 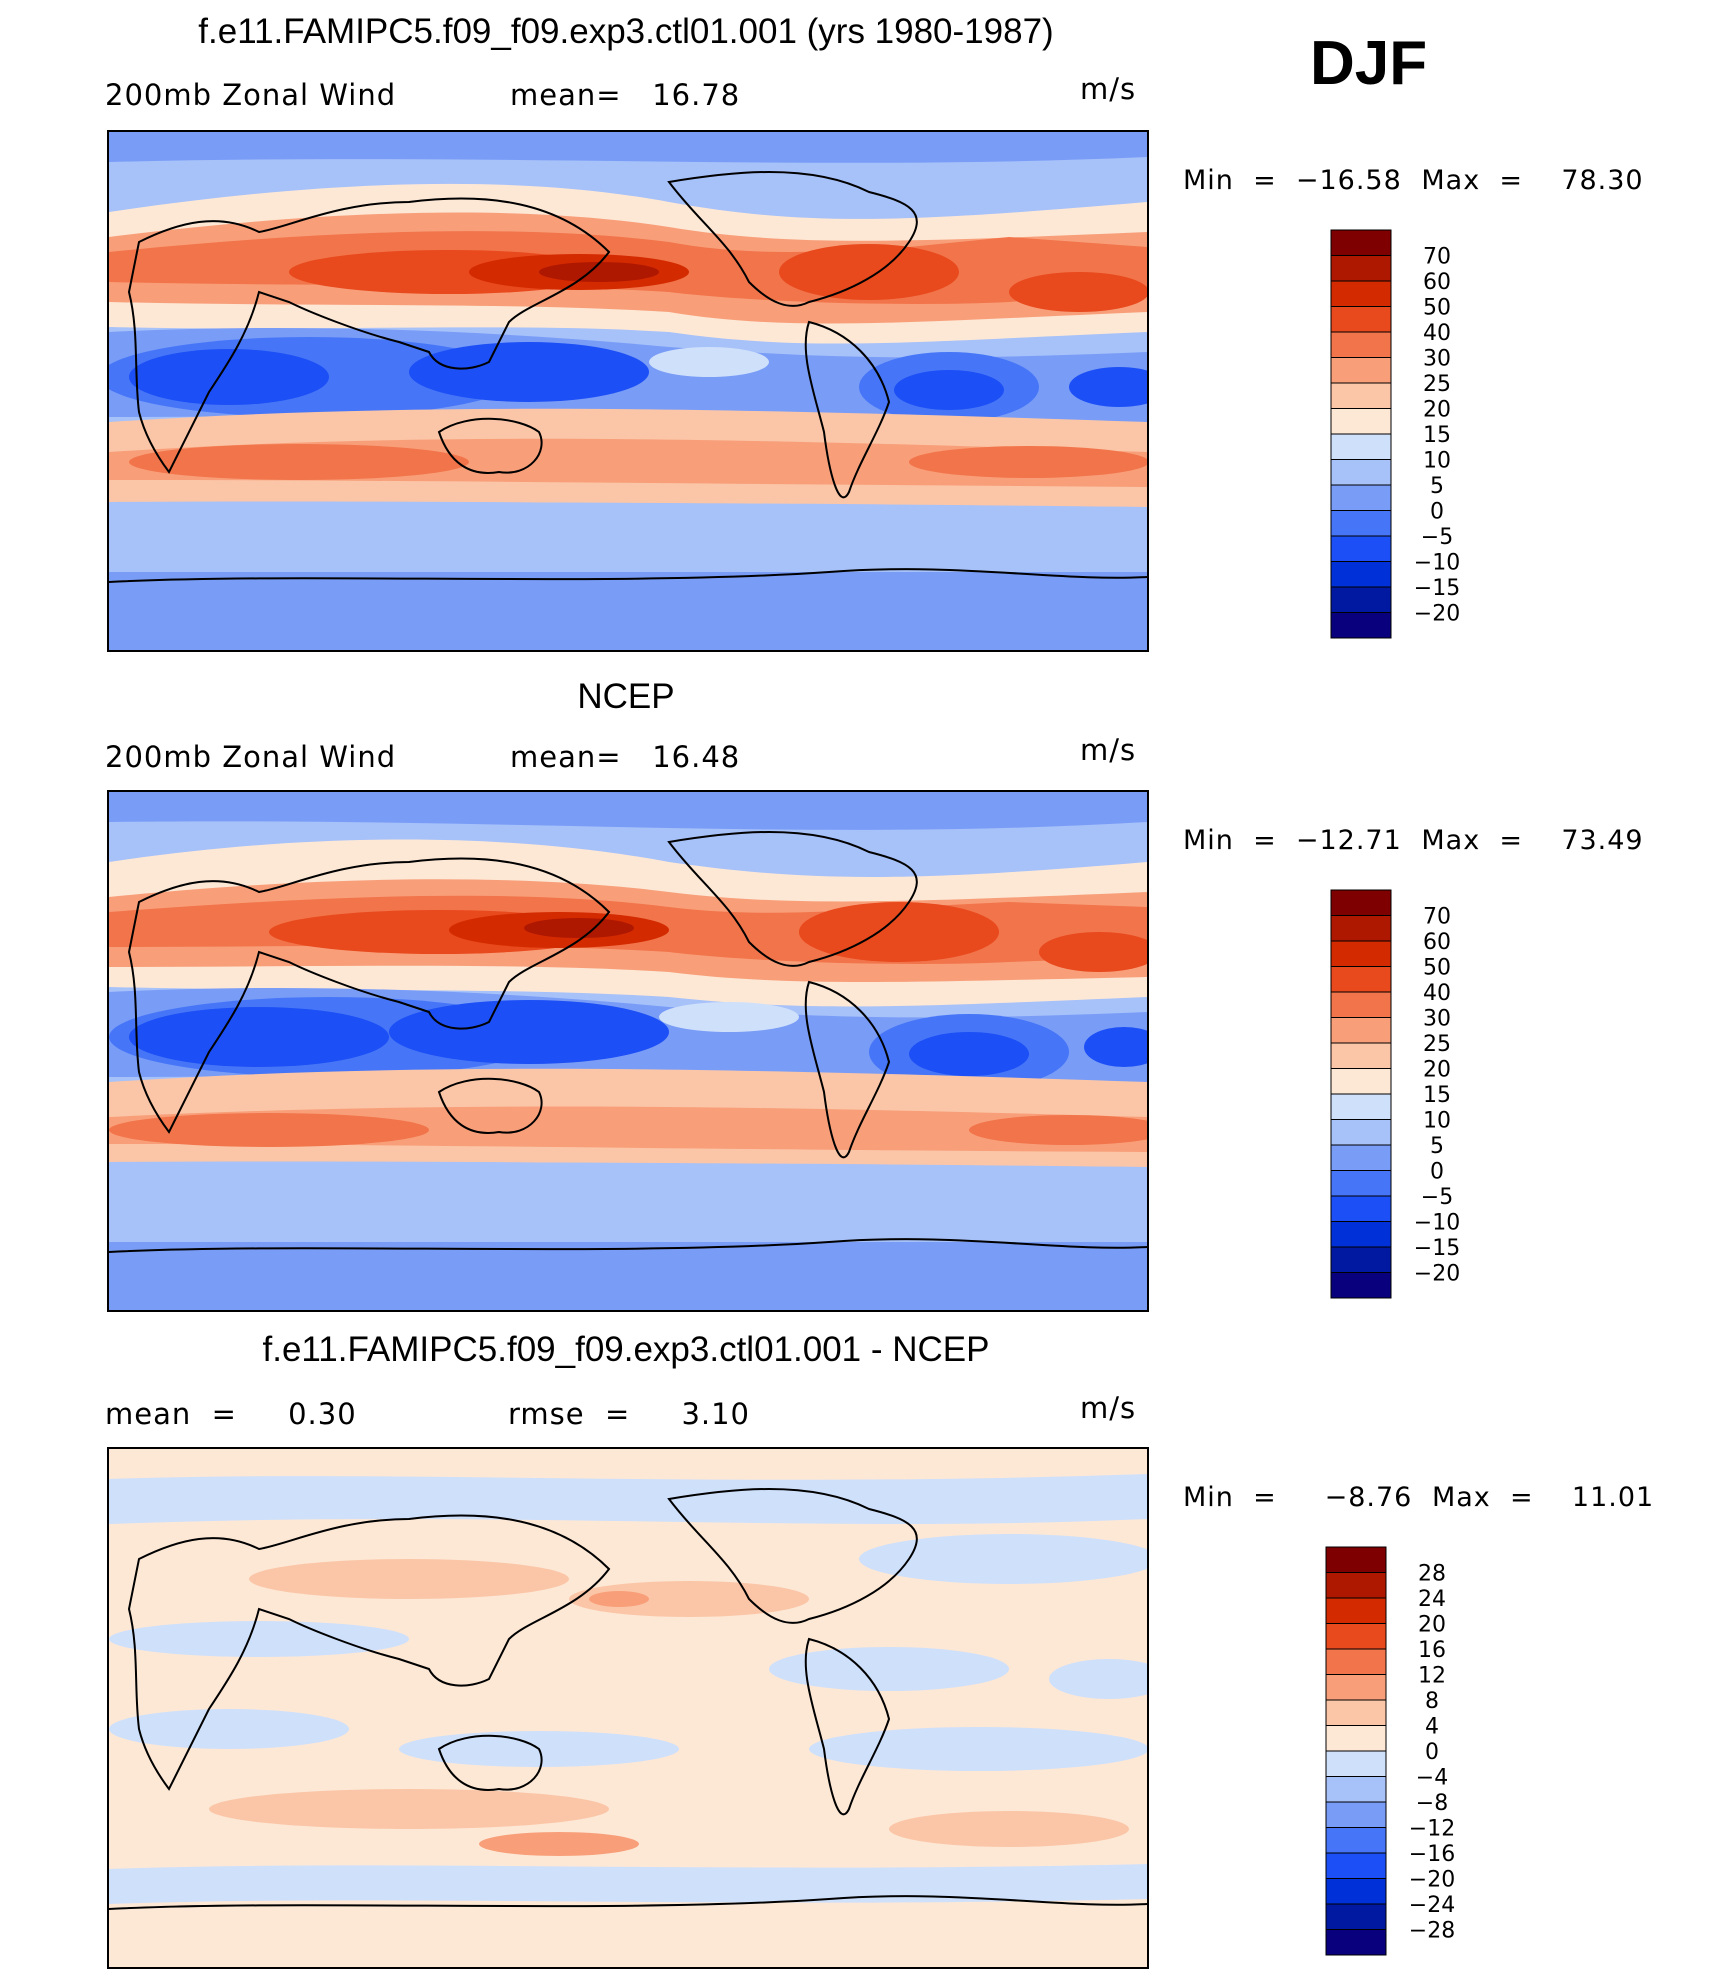 What do you see at coordinates (1413, 840) in the screenshot?
I see `panel-2-minmax: Min = −12.71 Max = 73.49` at bounding box center [1413, 840].